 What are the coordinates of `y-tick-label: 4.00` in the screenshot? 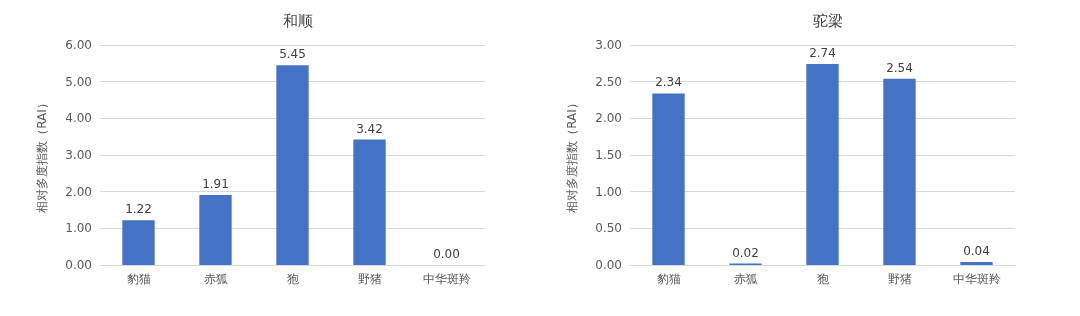 It's located at (78, 118).